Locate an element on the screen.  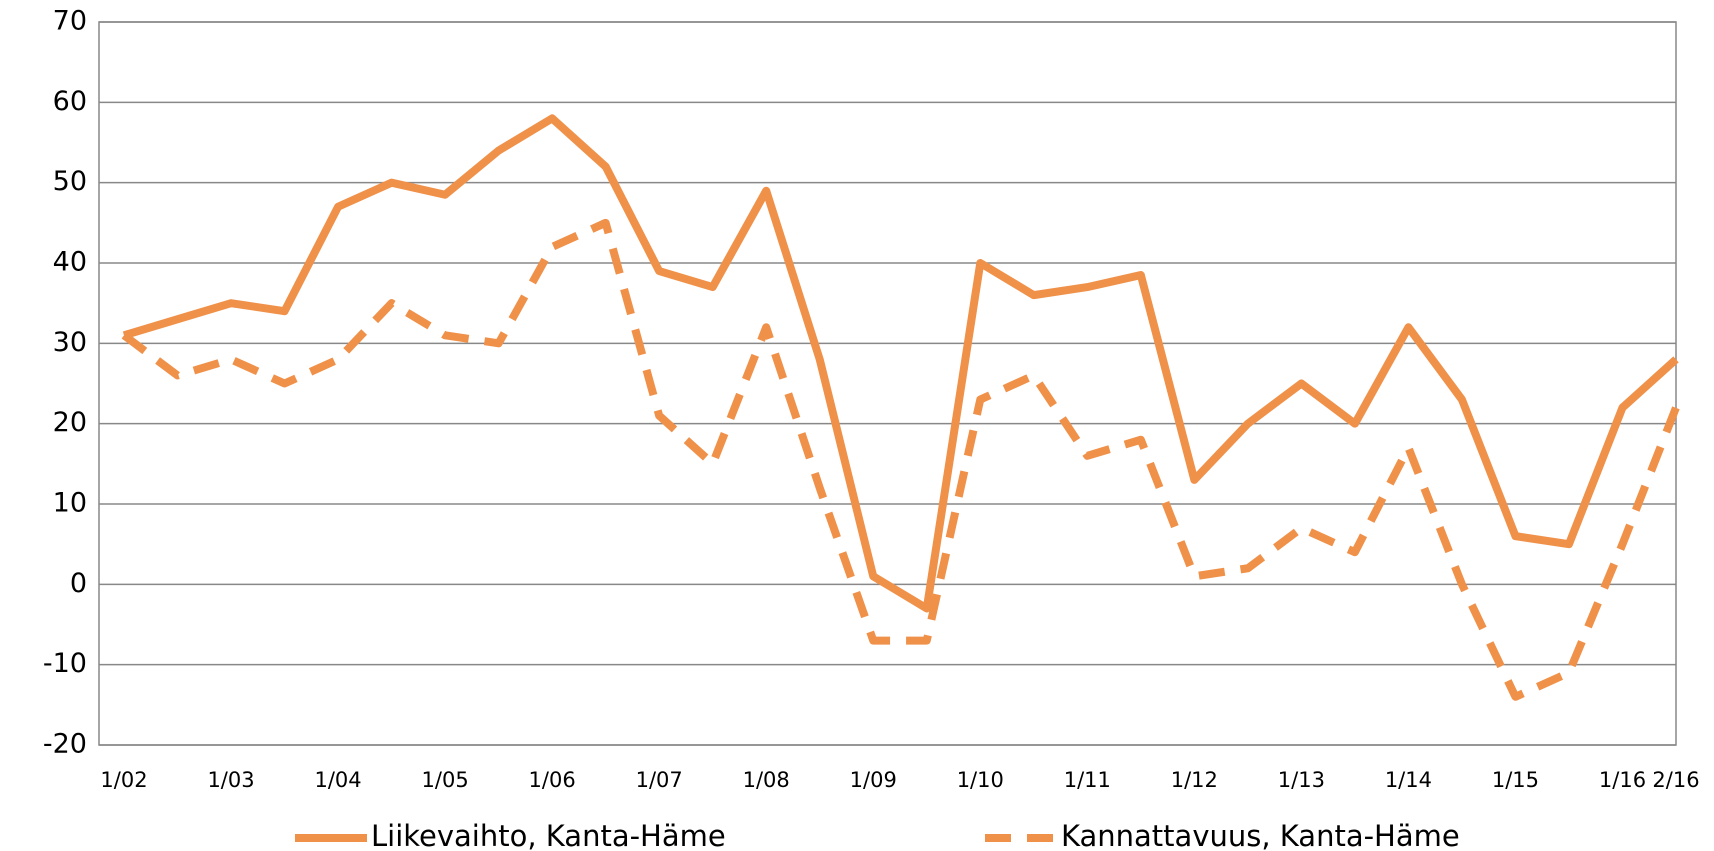
x-tick-label: 1/06 is located at coordinates (552, 780).